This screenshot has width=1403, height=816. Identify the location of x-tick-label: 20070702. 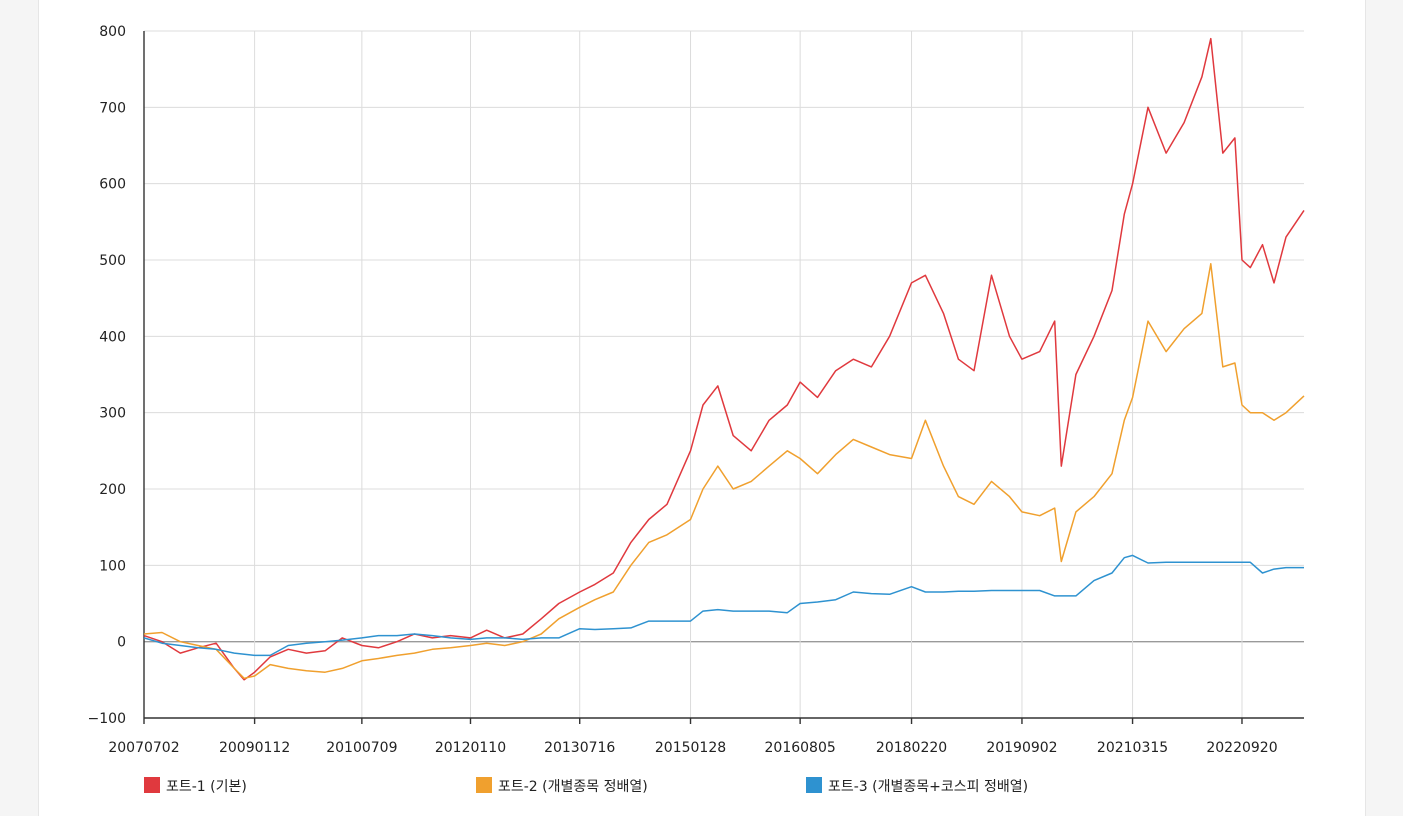
(143, 748).